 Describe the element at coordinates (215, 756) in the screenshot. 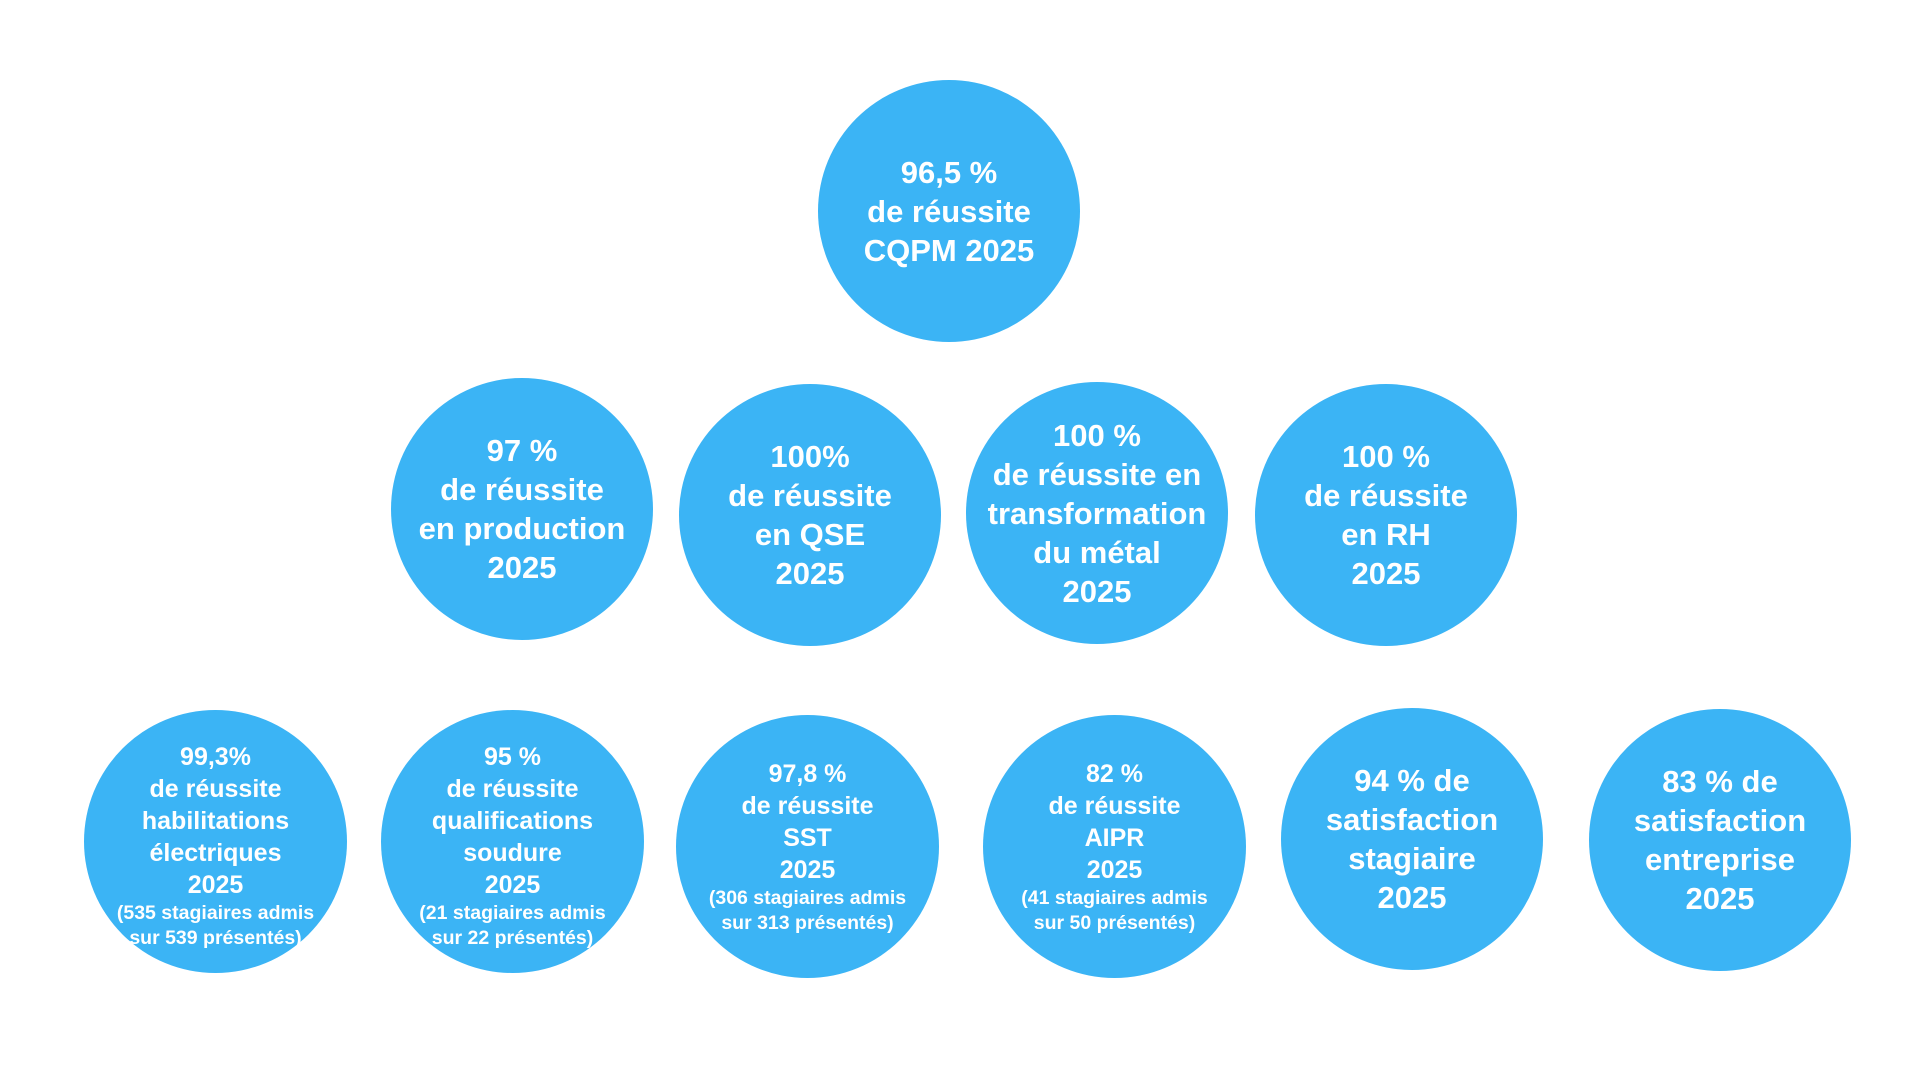

I see `bubble-line: 99,3%` at that location.